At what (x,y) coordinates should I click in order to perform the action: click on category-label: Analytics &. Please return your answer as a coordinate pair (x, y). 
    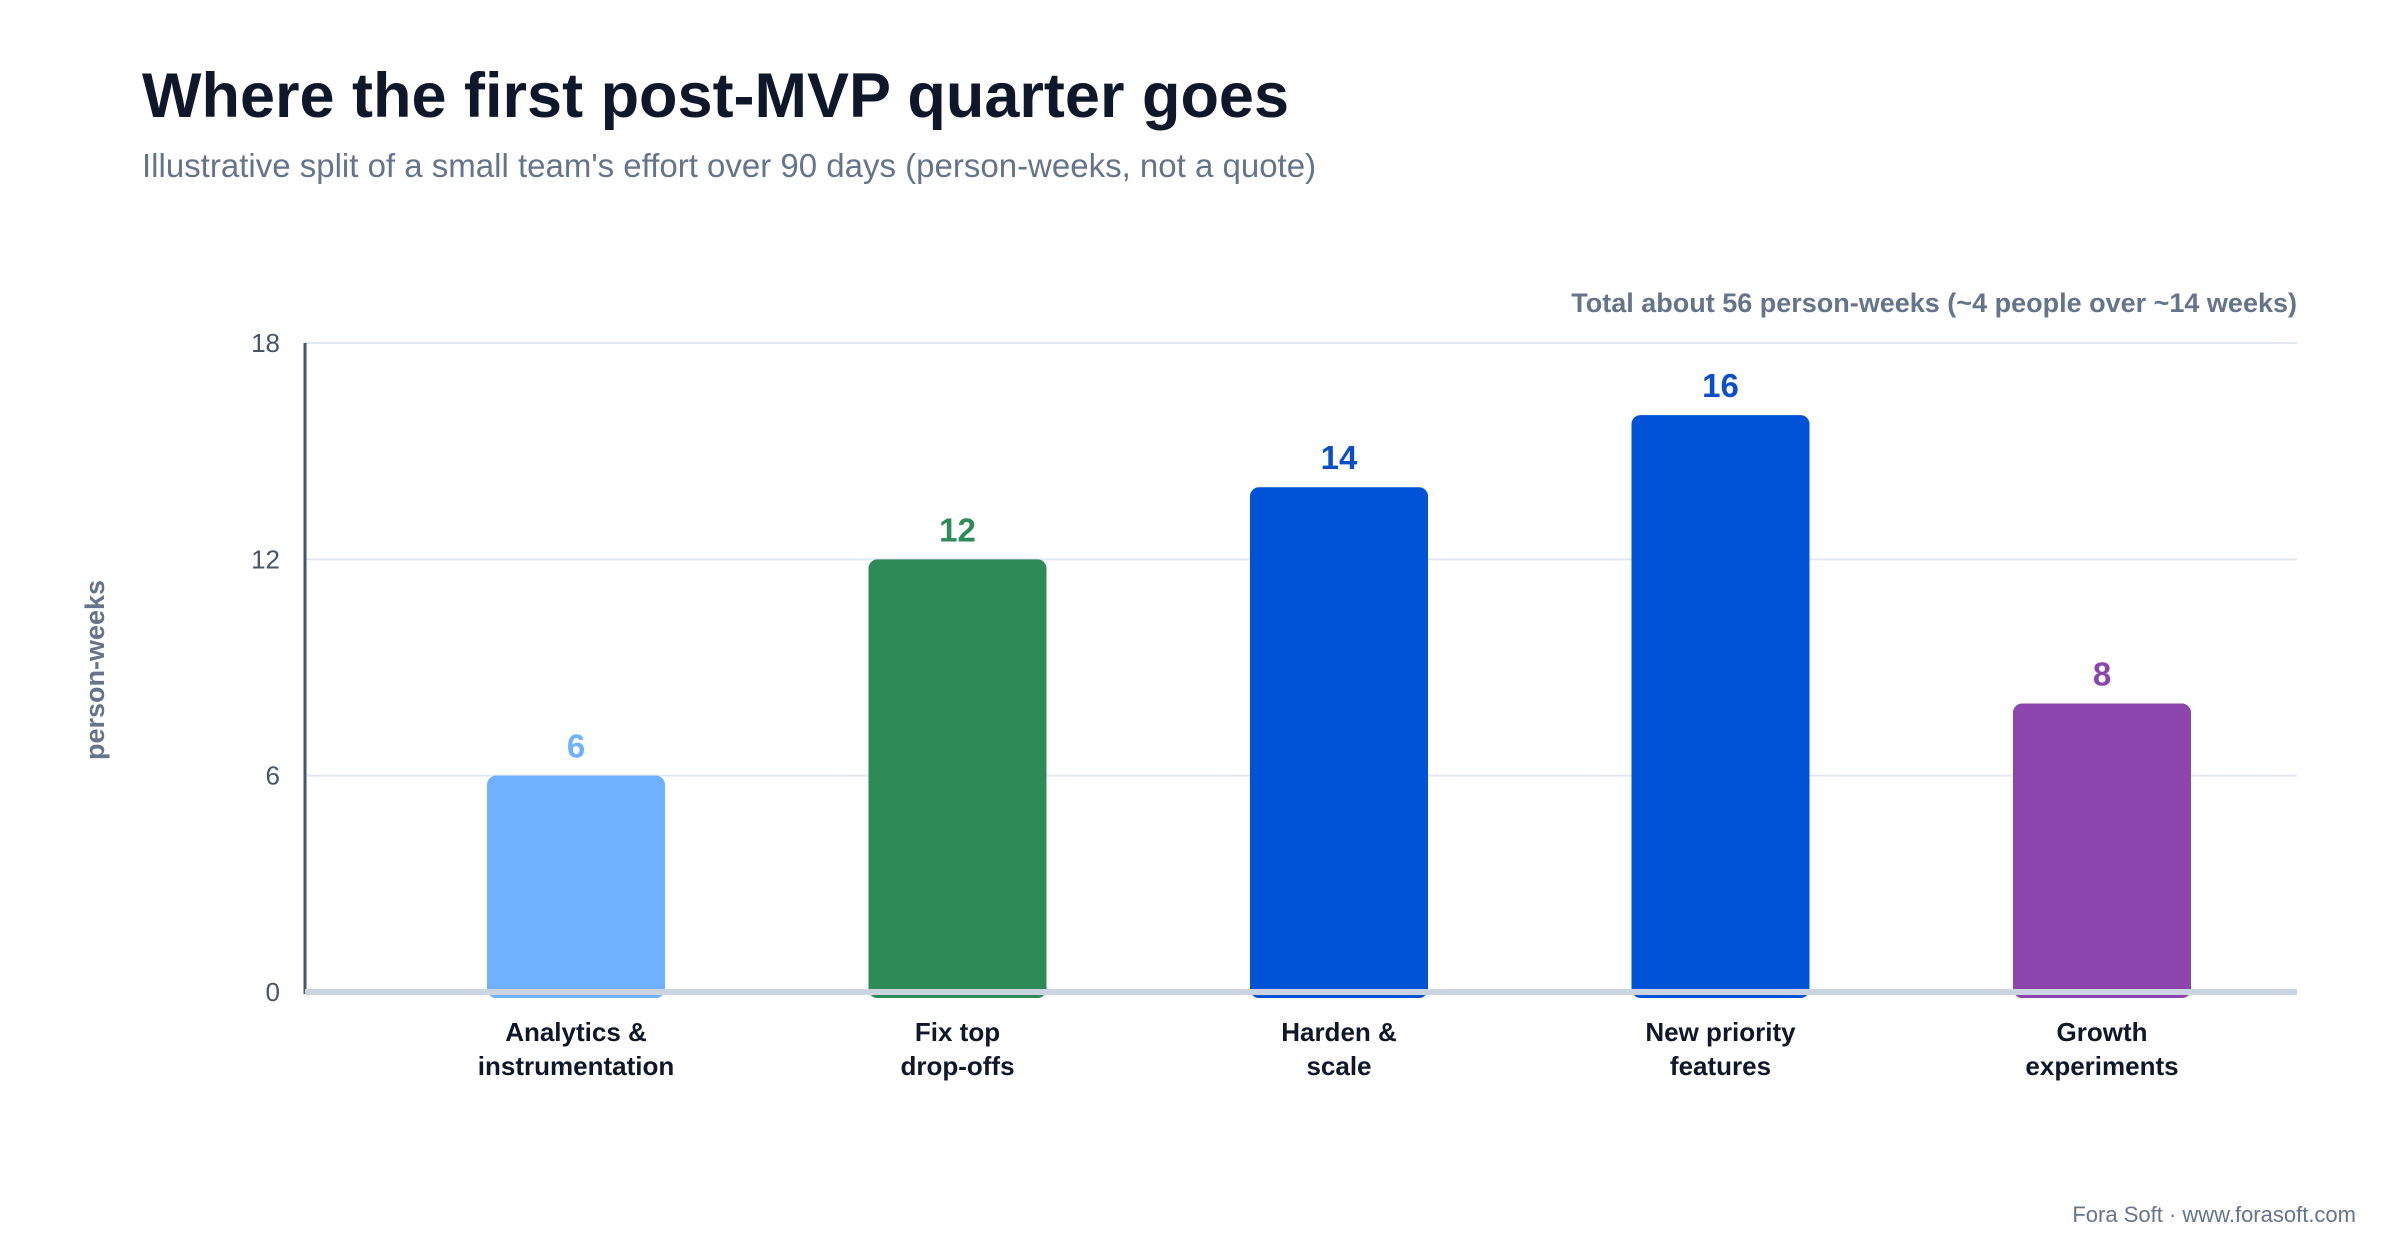
    Looking at the image, I should click on (576, 1032).